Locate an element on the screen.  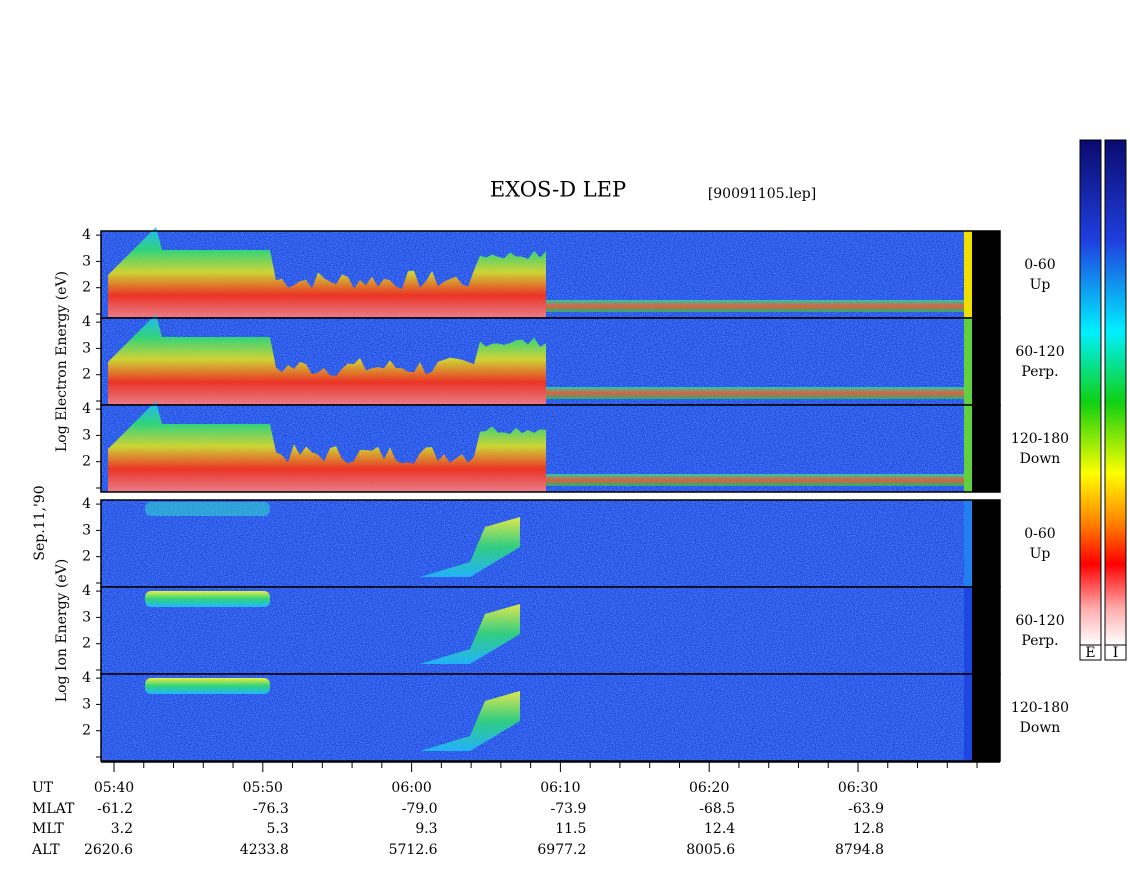
row-label: MLT is located at coordinates (48, 829).